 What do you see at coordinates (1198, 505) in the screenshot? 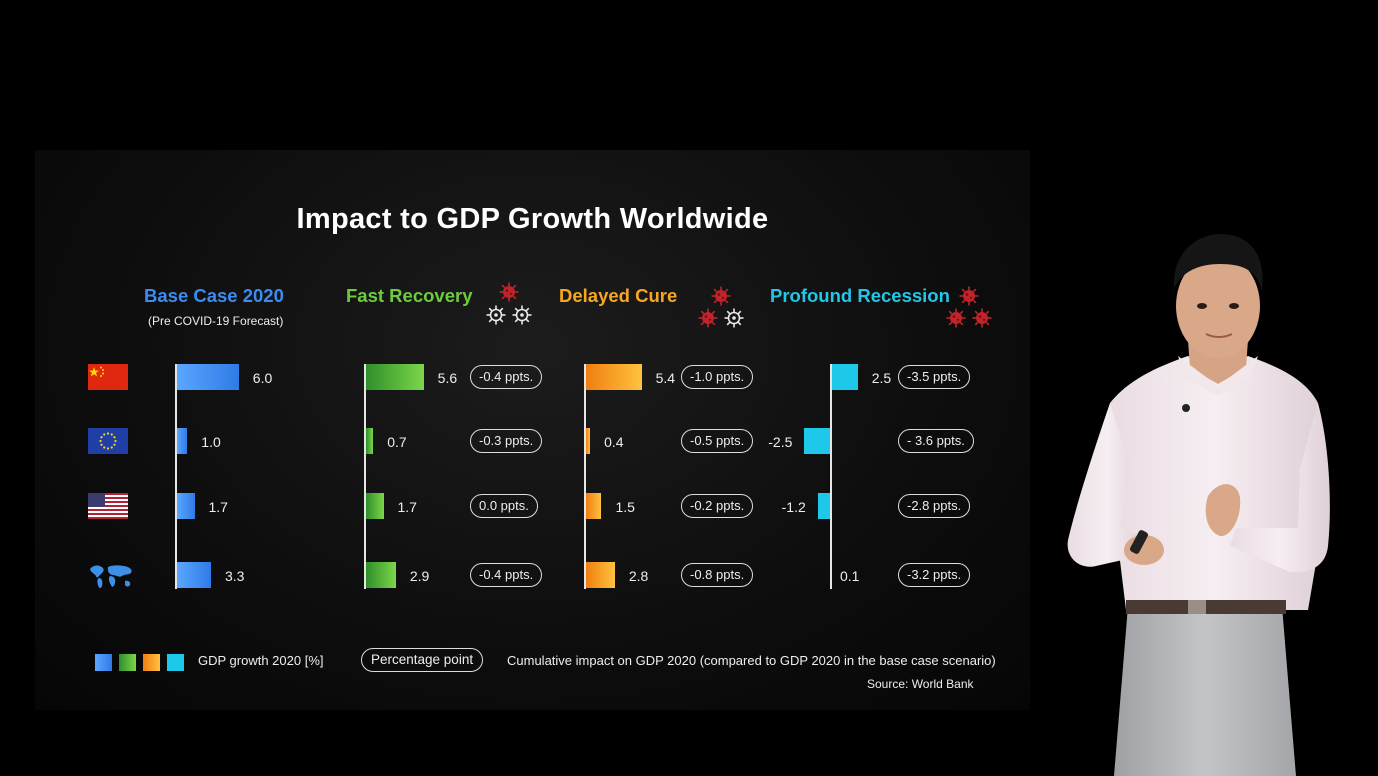
I see `presenter-video` at bounding box center [1198, 505].